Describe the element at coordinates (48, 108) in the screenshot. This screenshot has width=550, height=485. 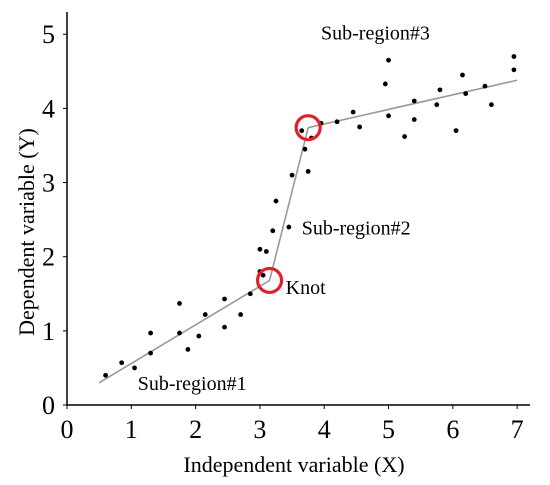
I see `y-tick-label: 4` at that location.